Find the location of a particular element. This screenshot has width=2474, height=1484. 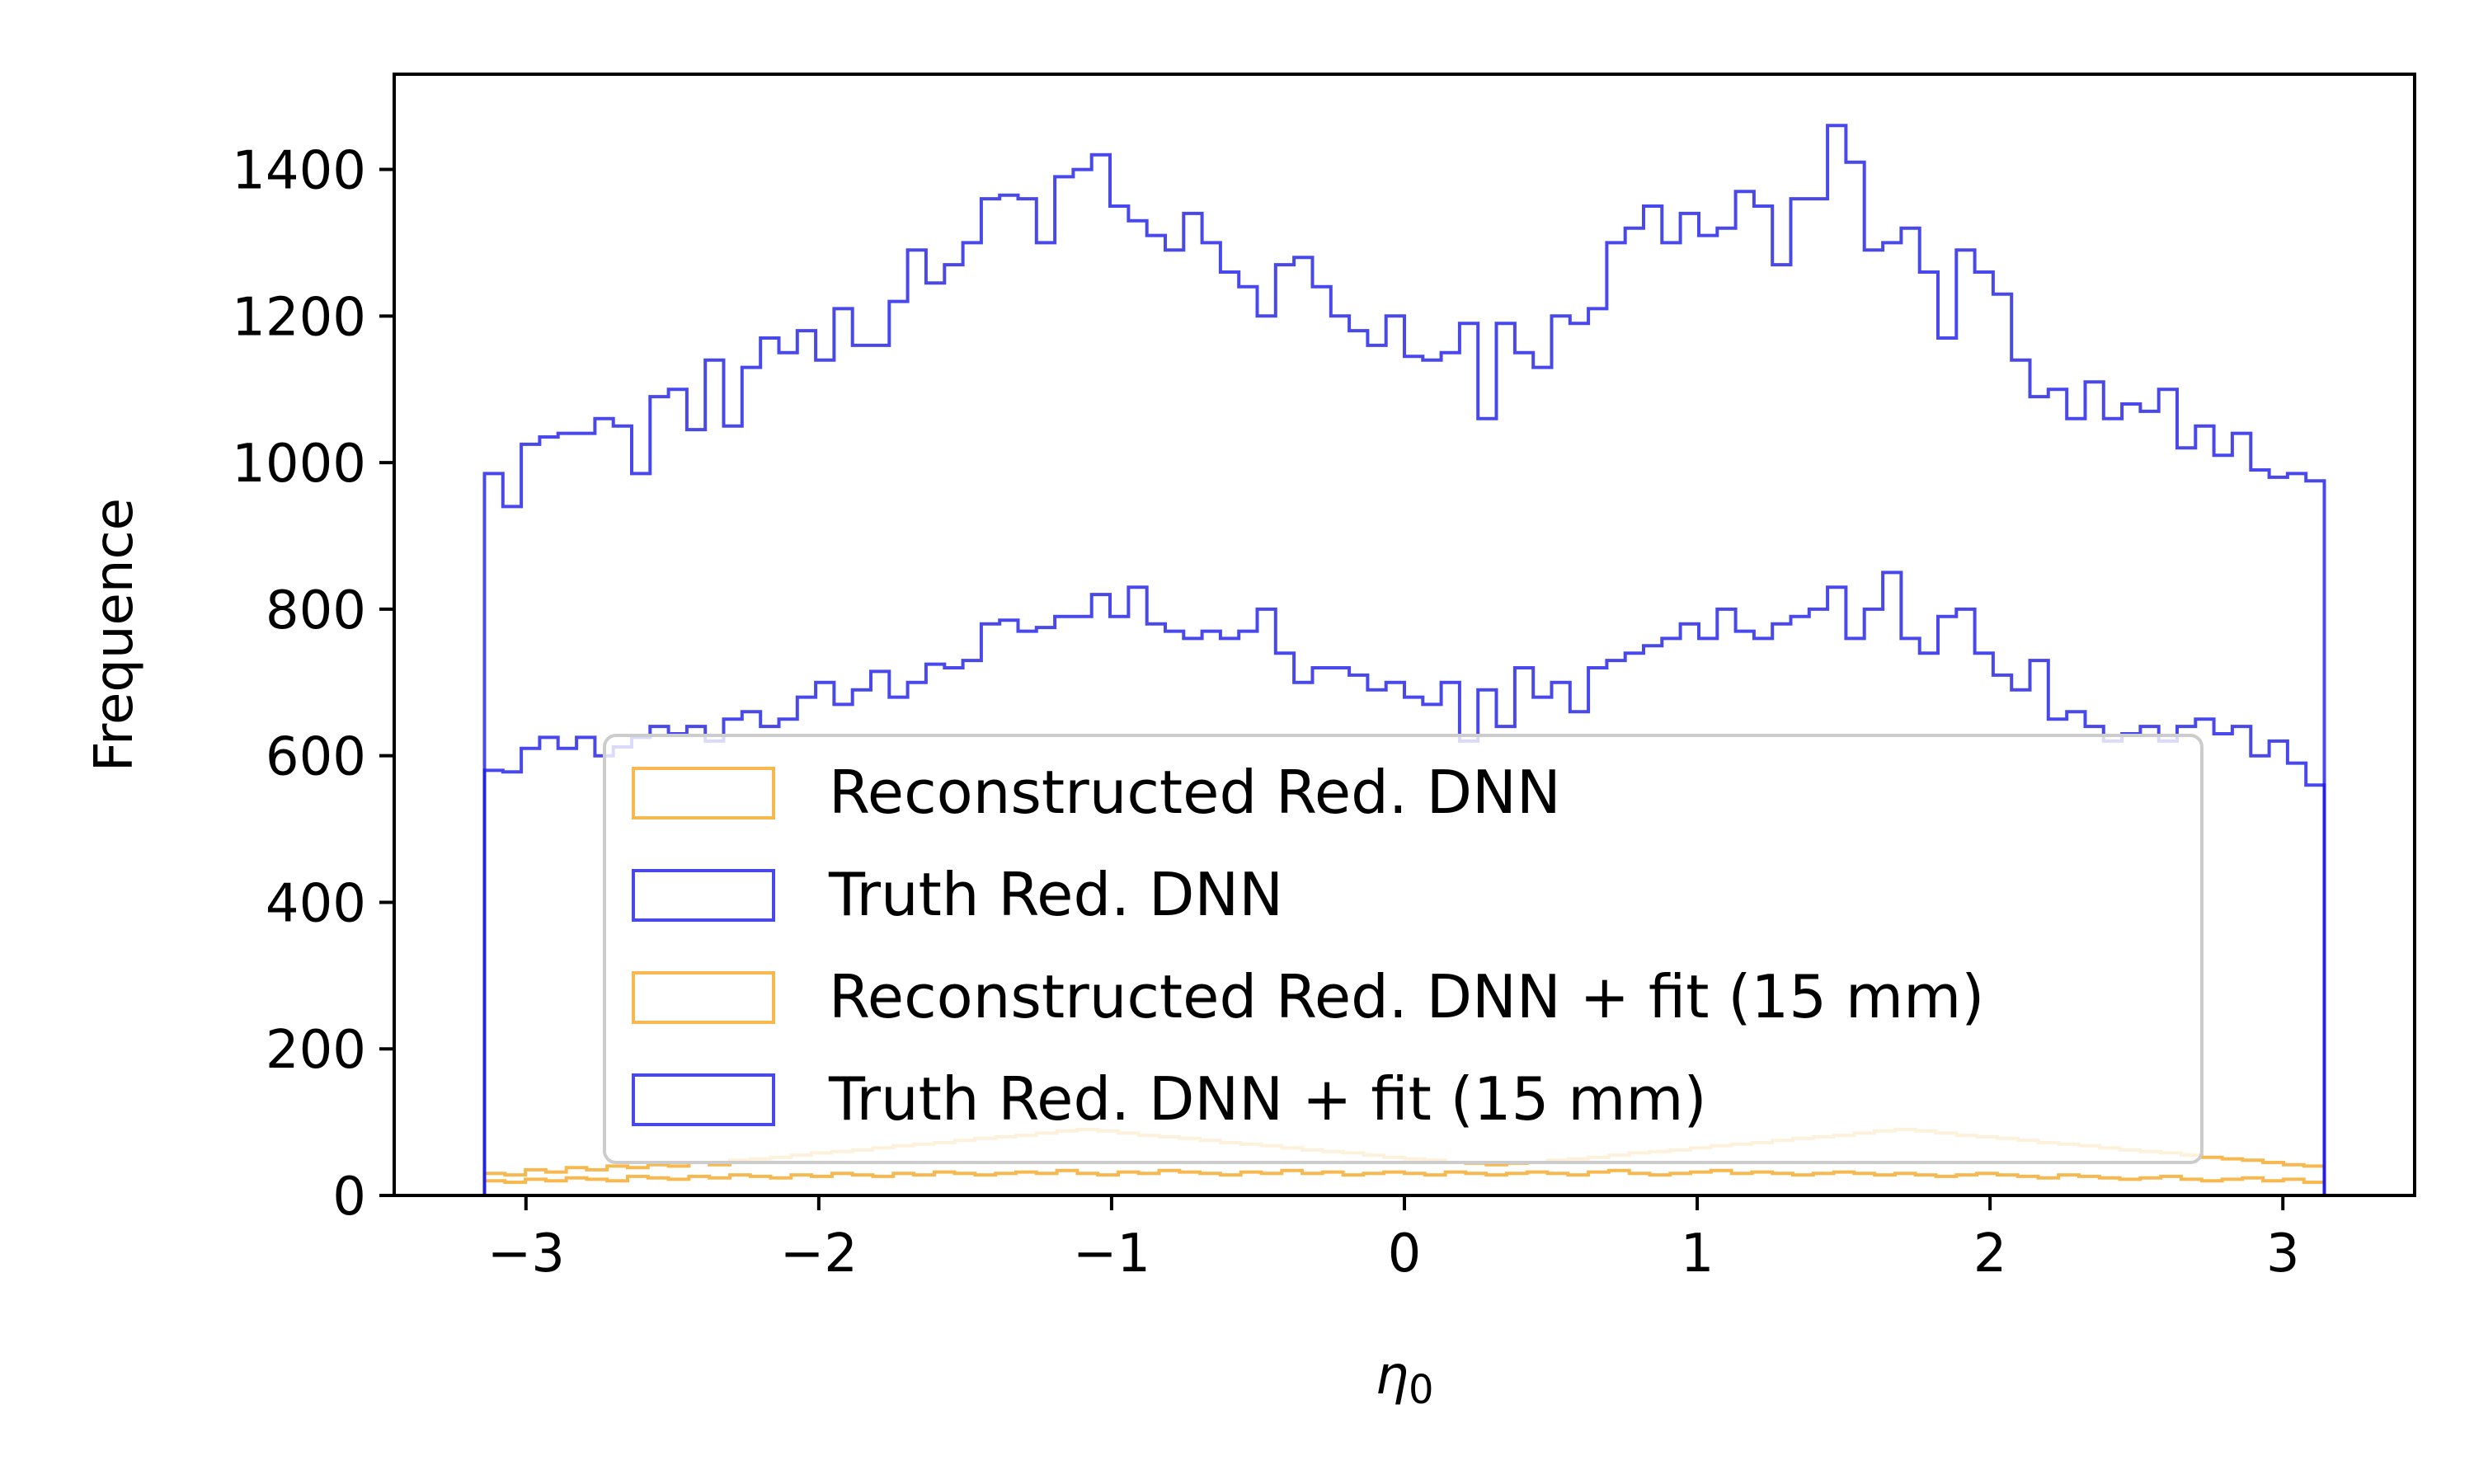

x-tick-label: 0 is located at coordinates (1405, 1253).